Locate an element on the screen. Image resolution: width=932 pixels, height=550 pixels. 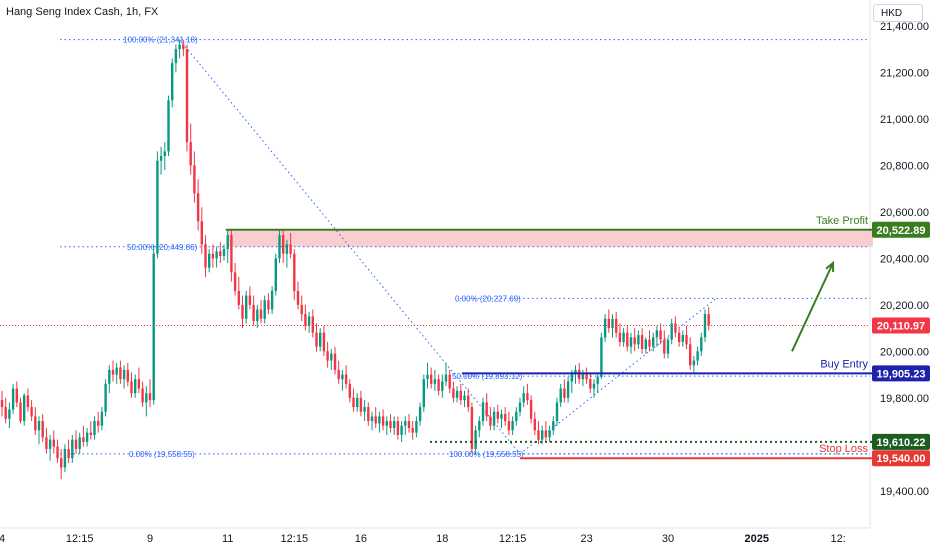
price-badge-buy-entry-bg is located at coordinates (901, 373).